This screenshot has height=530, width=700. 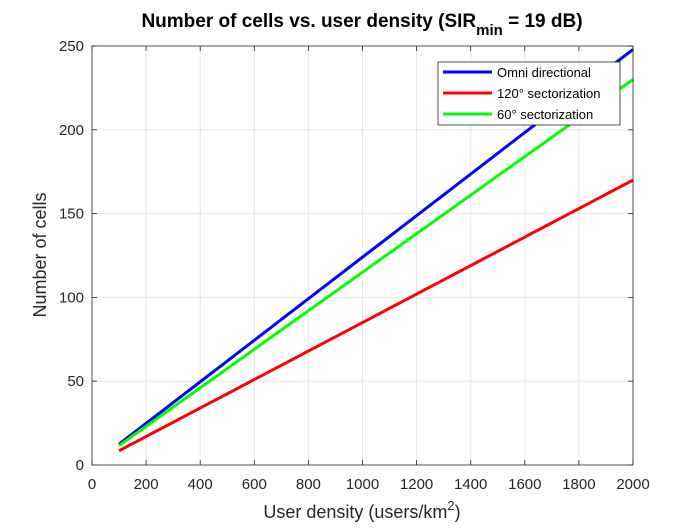 I want to click on x-tick-label: 600, so click(x=254, y=484).